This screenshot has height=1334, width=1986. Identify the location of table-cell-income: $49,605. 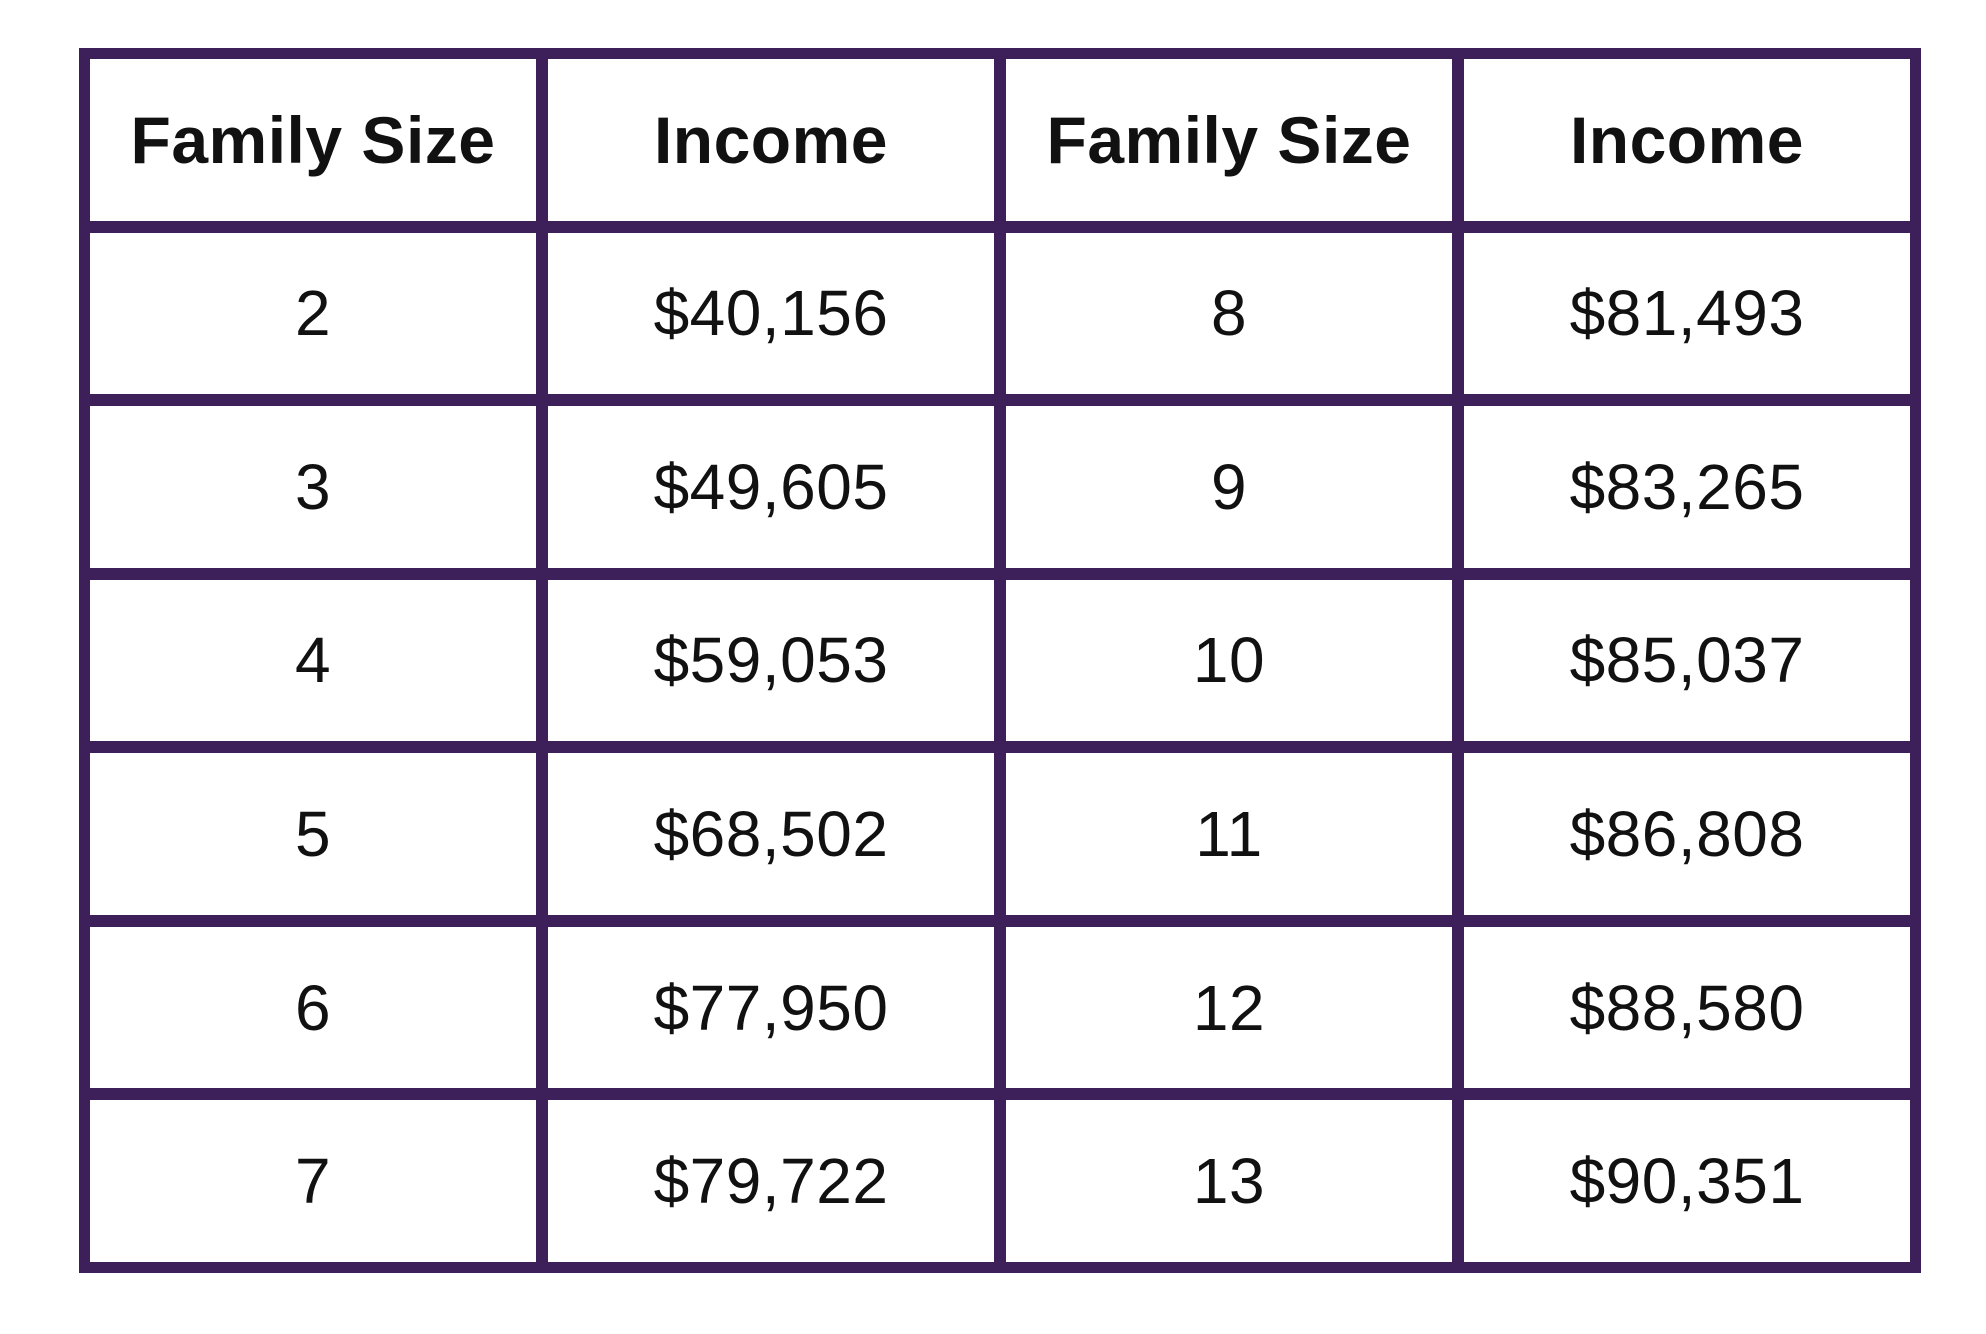
(771, 487).